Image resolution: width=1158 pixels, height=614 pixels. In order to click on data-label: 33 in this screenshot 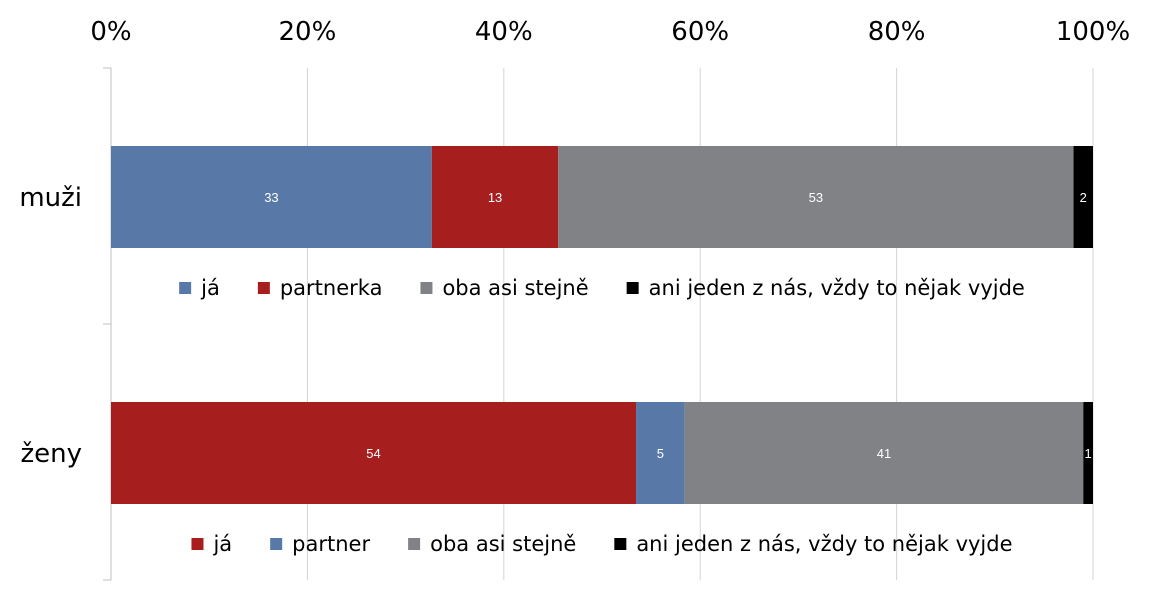, I will do `click(271, 197)`.